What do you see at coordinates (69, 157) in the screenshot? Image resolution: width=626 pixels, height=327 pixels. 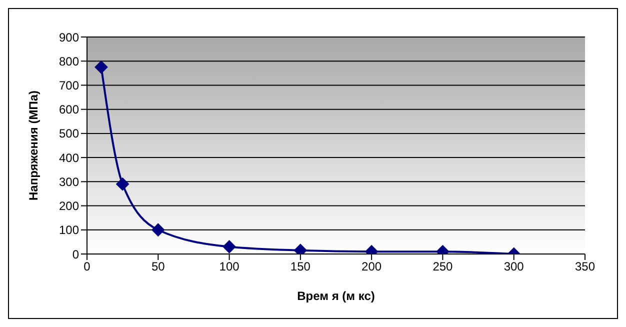 I see `y-tick-label: 400` at bounding box center [69, 157].